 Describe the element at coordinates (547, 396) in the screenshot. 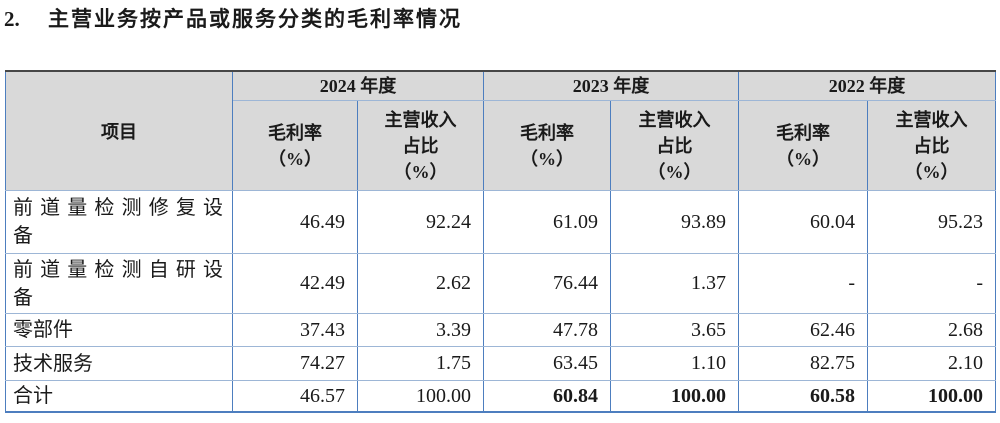

I see `value-cell: 60.84` at that location.